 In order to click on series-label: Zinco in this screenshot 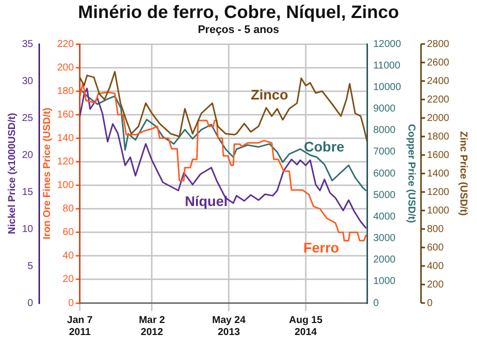, I will do `click(269, 94)`.